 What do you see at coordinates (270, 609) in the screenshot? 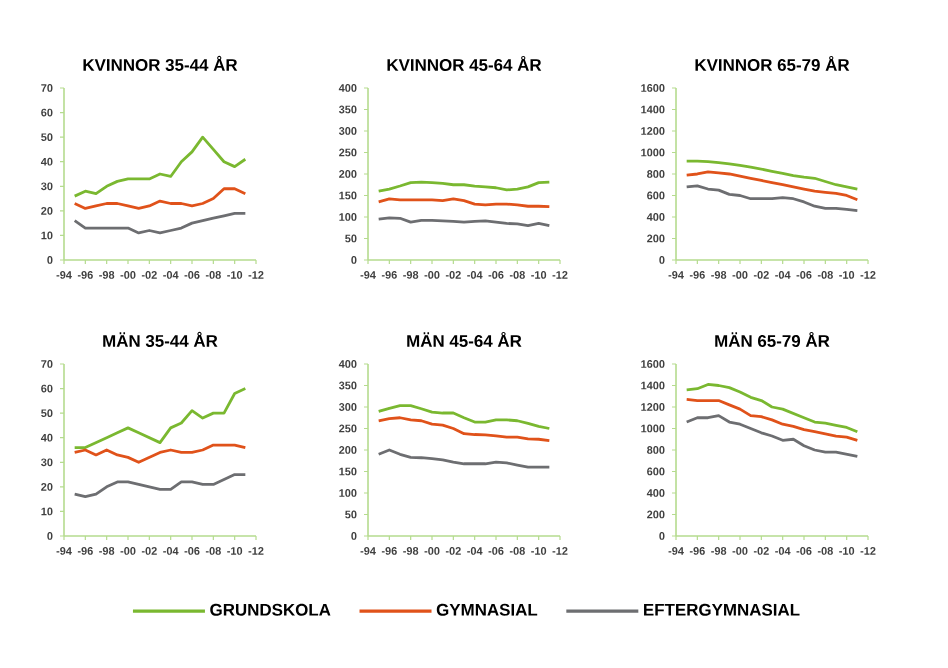
I see `legend-label: GRUNDSKOLA` at bounding box center [270, 609].